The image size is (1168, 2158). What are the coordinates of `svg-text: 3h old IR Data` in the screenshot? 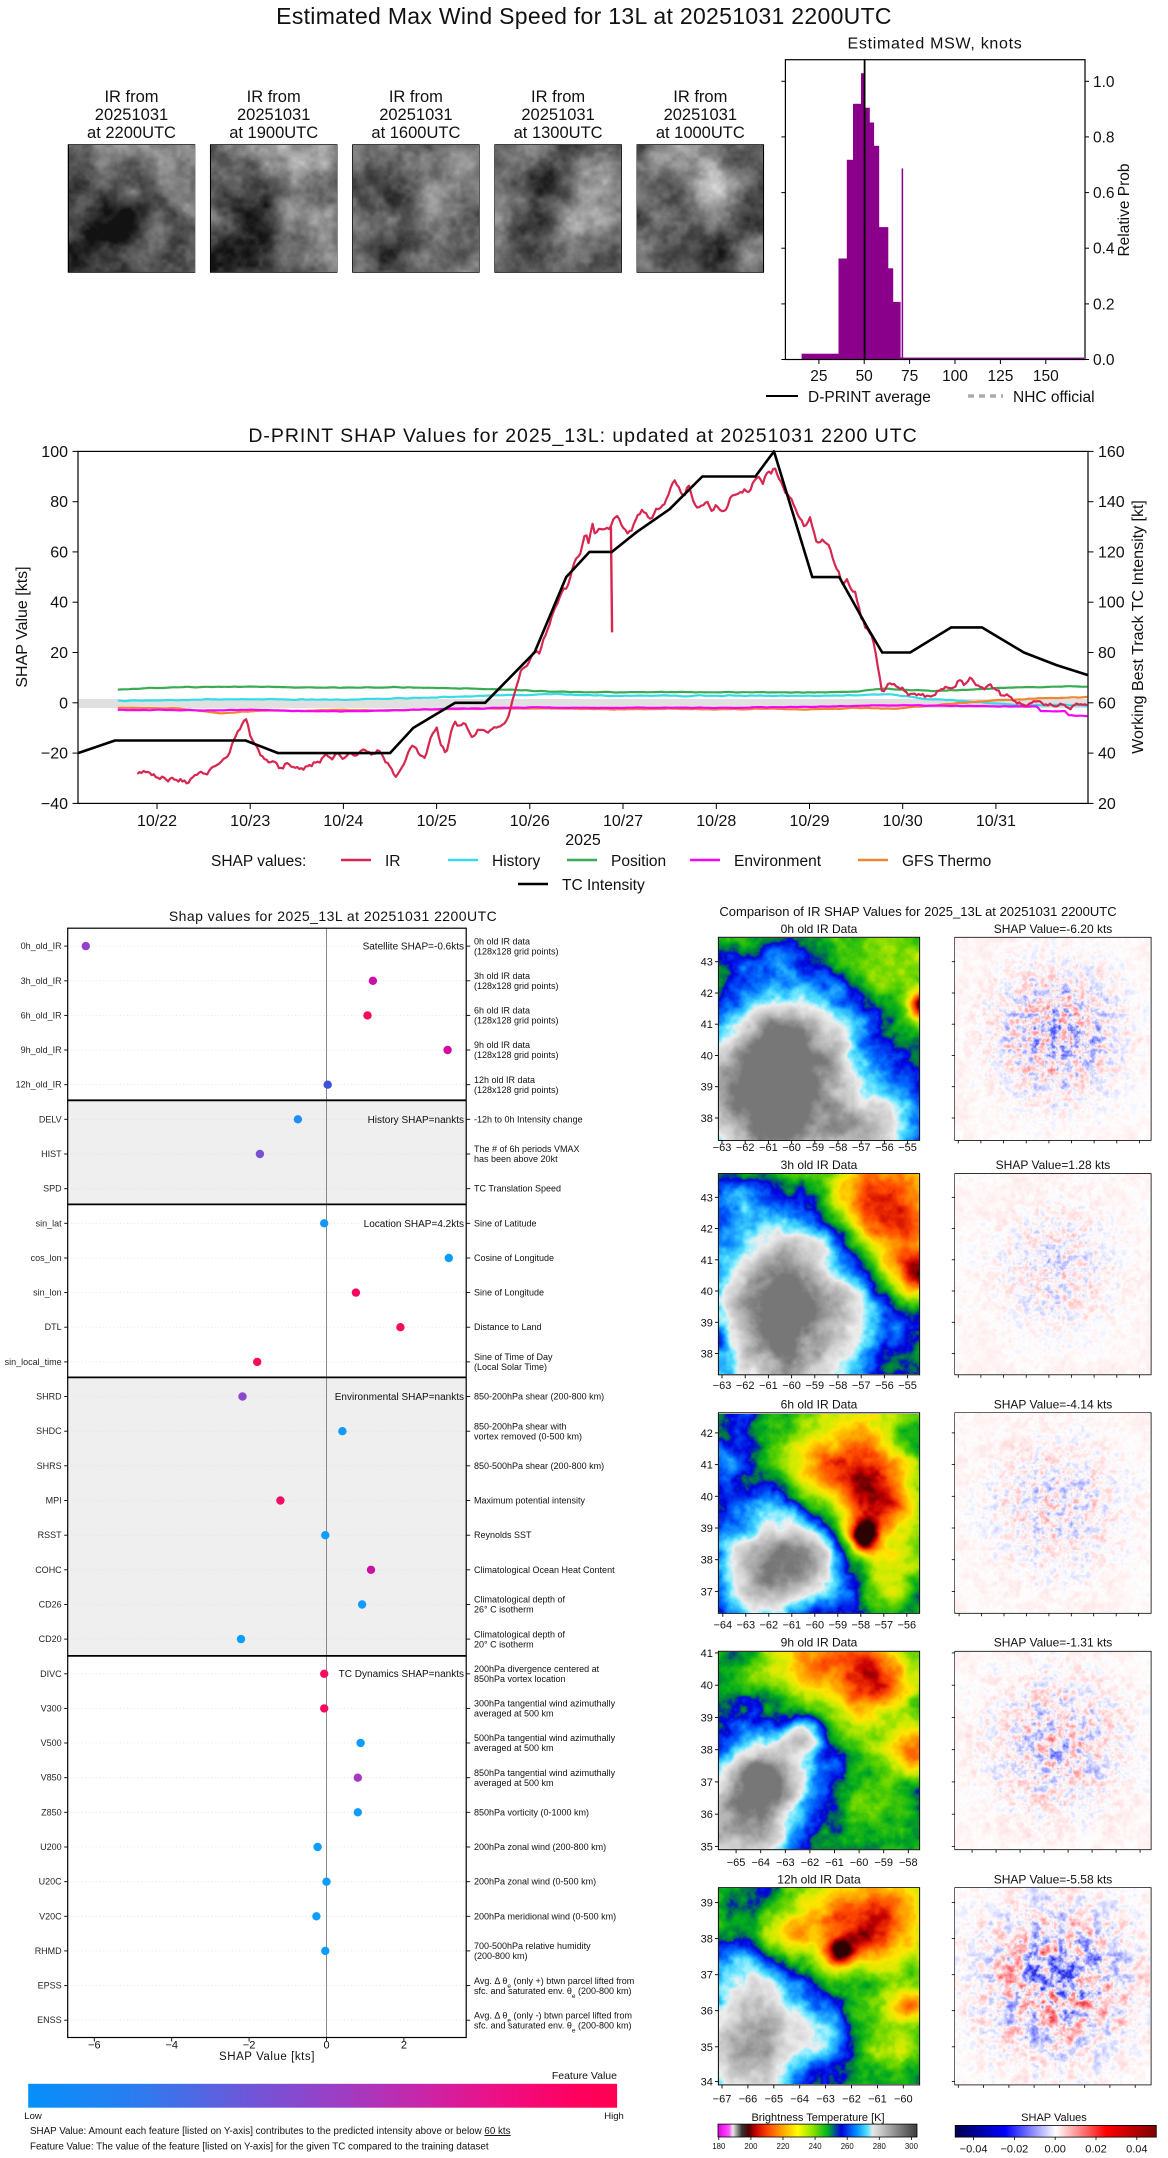 It's located at (819, 1165).